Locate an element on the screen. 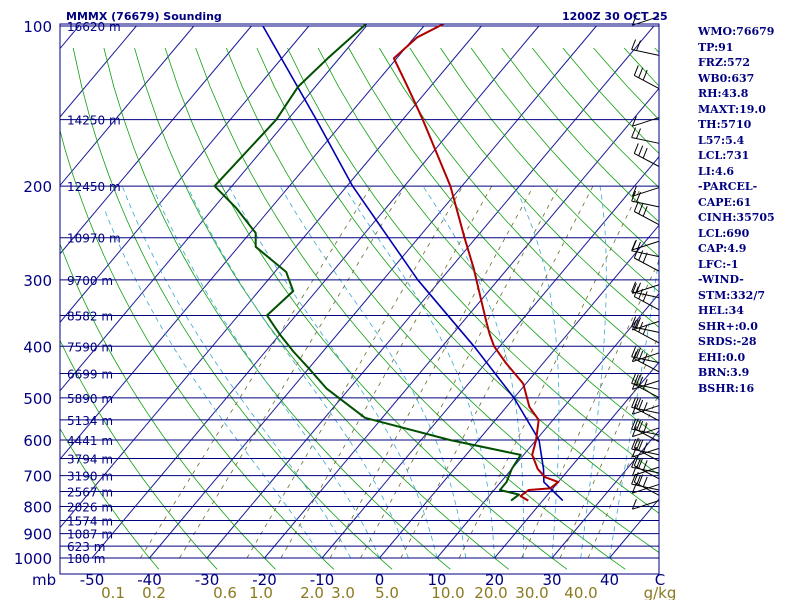 Image resolution: width=800 pixels, height=600 pixels. height-label: 12450 m is located at coordinates (94, 187).